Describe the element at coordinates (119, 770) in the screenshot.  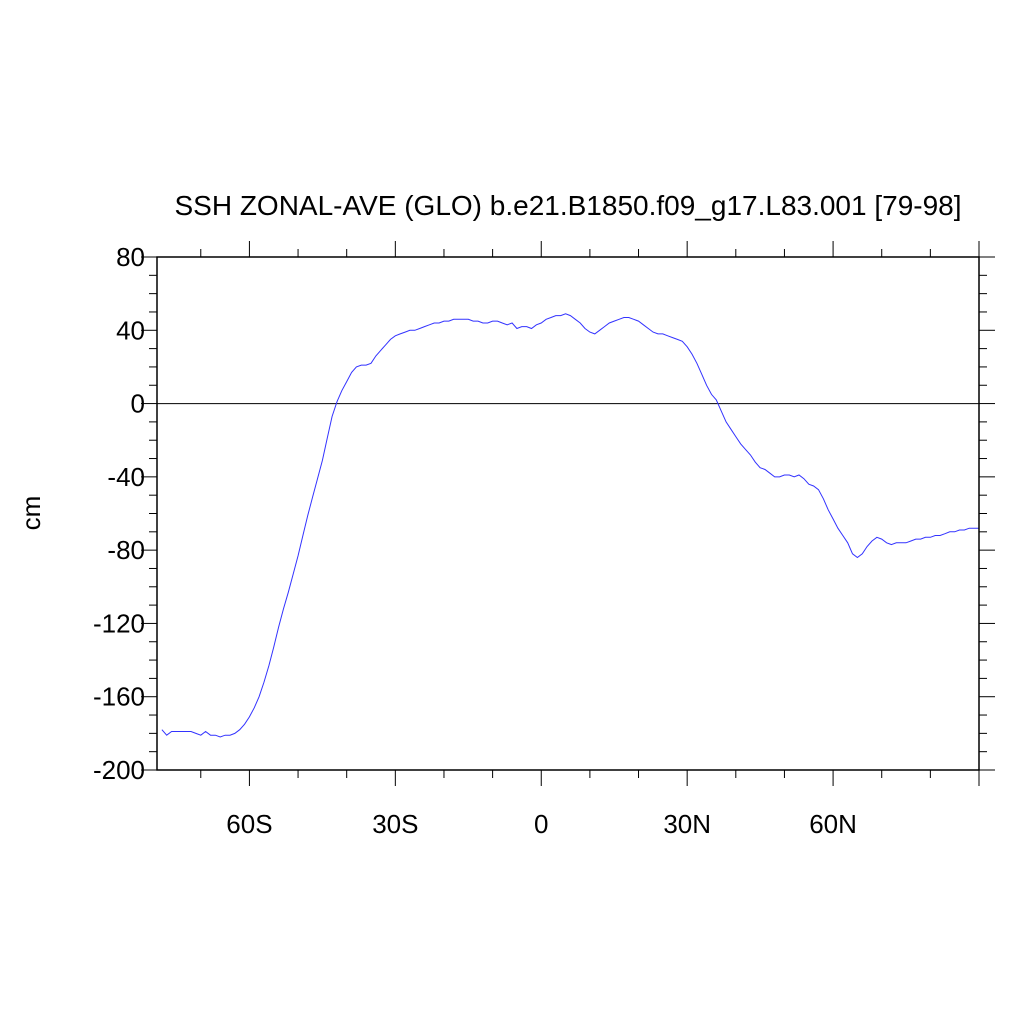
I see `y-tick-label: -200` at that location.